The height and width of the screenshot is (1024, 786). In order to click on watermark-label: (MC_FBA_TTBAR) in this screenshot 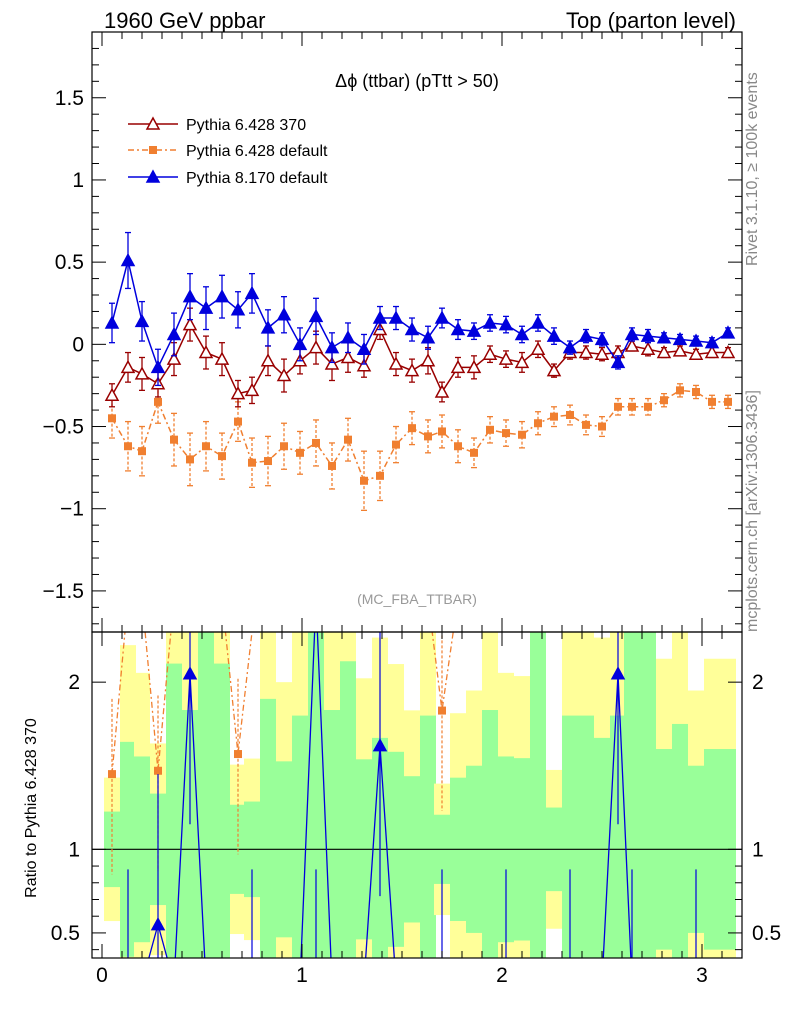, I will do `click(417, 599)`.